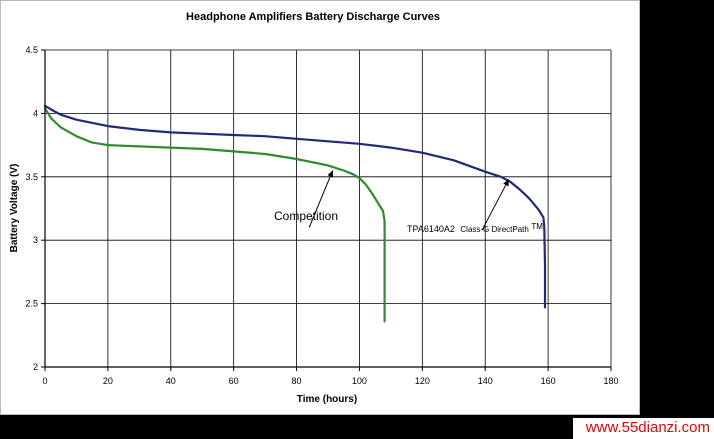  Describe the element at coordinates (14, 208) in the screenshot. I see `y-axis-title: Battery Voltage (V)` at that location.